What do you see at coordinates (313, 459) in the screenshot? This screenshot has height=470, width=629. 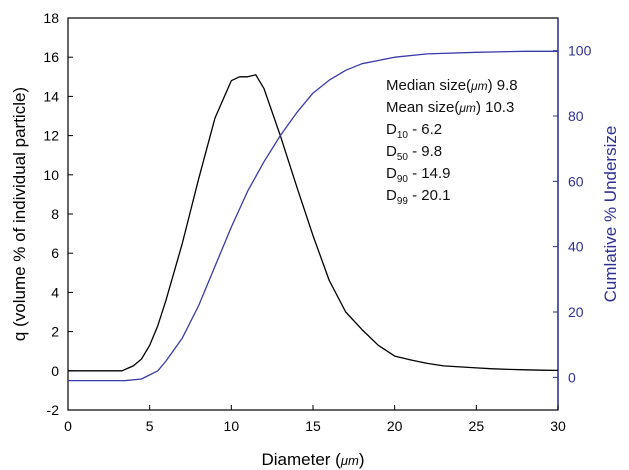 I see `x-axis-title: Diameter (μm)` at bounding box center [313, 459].